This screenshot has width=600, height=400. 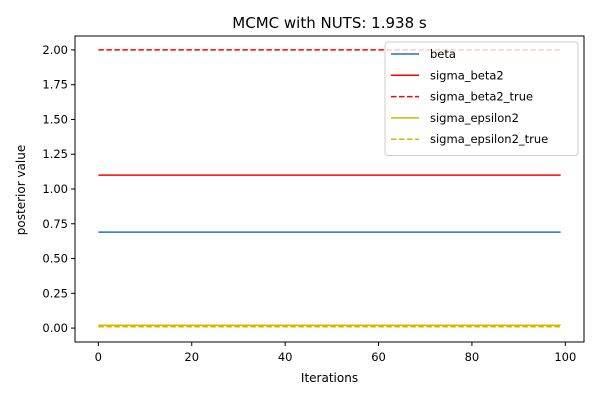 What do you see at coordinates (329, 378) in the screenshot?
I see `x-axis-label: Iterations` at bounding box center [329, 378].